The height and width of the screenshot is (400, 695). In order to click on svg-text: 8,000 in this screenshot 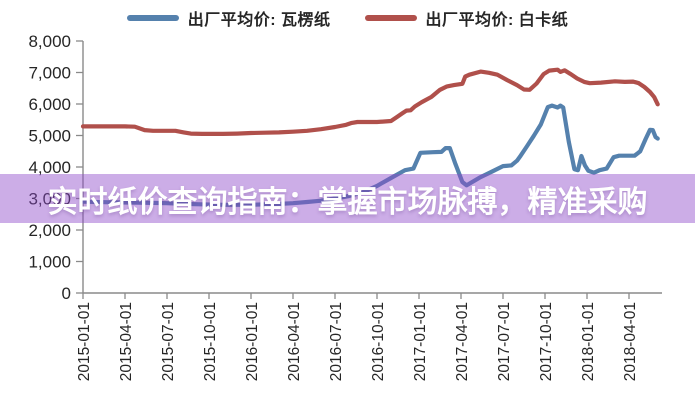, I will do `click(49, 41)`.